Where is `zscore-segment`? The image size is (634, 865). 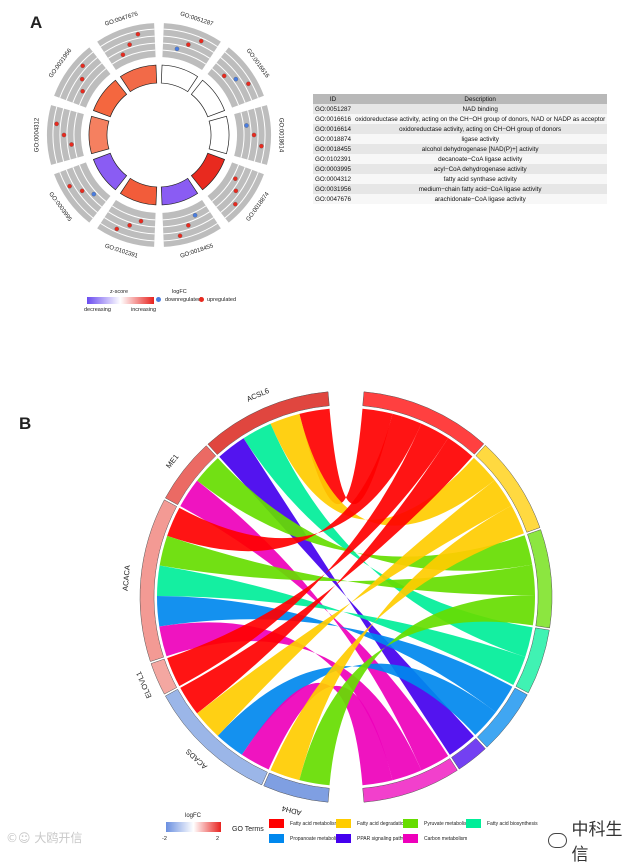 zscore-segment is located at coordinates (208, 98).